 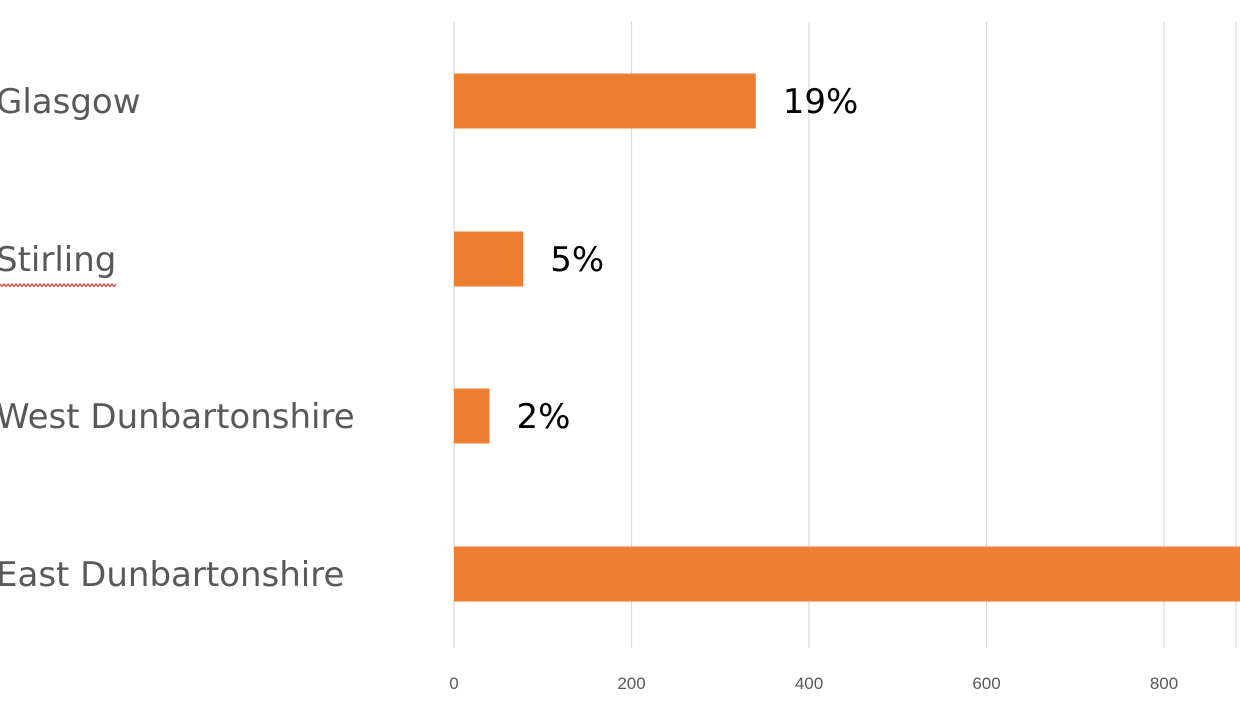 I want to click on x-tick-label: 400, so click(x=809, y=683).